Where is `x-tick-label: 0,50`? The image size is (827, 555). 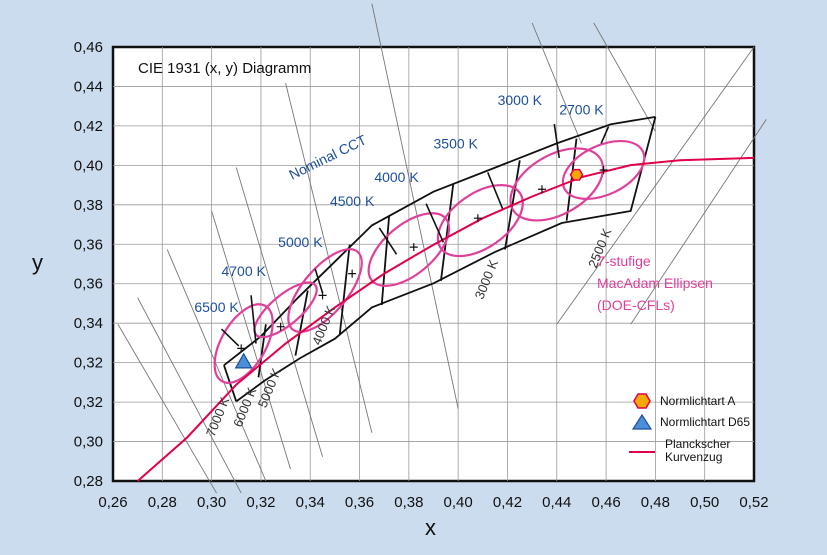
x-tick-label: 0,50 is located at coordinates (704, 502).